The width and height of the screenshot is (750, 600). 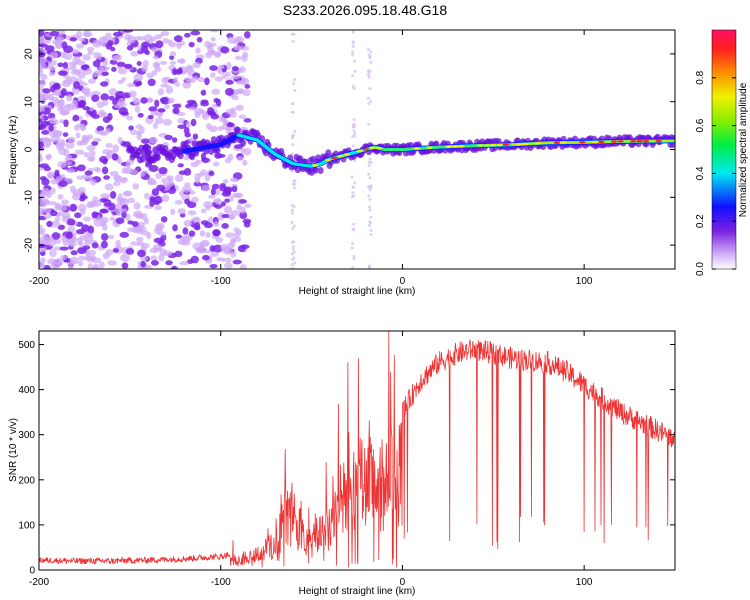 What do you see at coordinates (700, 77) in the screenshot?
I see `colorbar-tick-label: 0.8` at bounding box center [700, 77].